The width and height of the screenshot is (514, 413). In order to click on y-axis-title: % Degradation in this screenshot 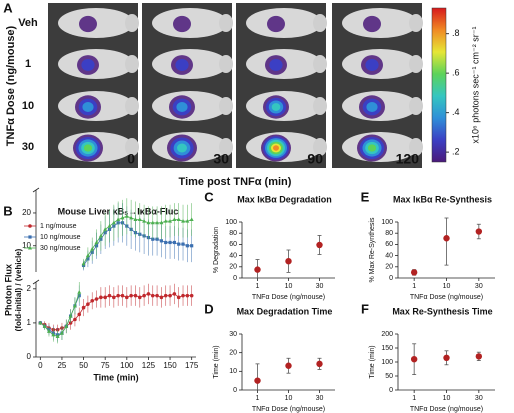, I will do `click(216, 250)`.